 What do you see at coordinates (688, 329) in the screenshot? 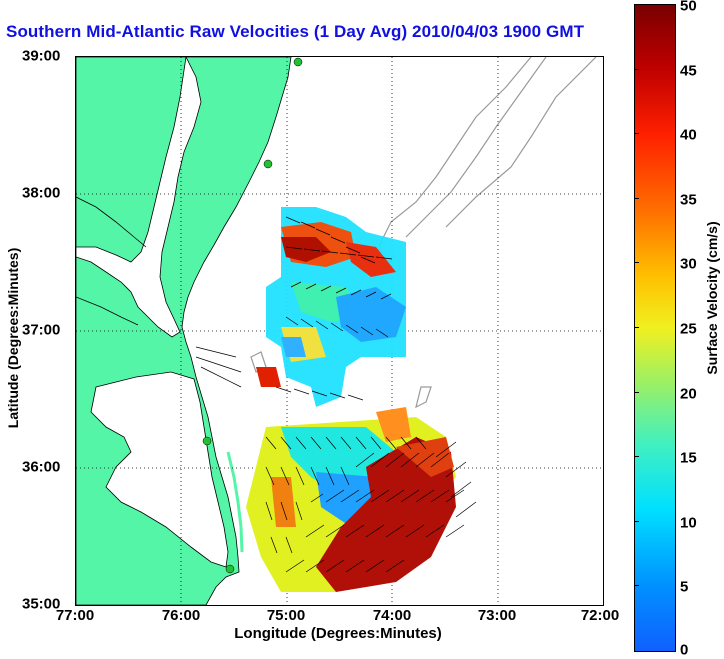
I see `colorbar-tick: 25` at bounding box center [688, 329].